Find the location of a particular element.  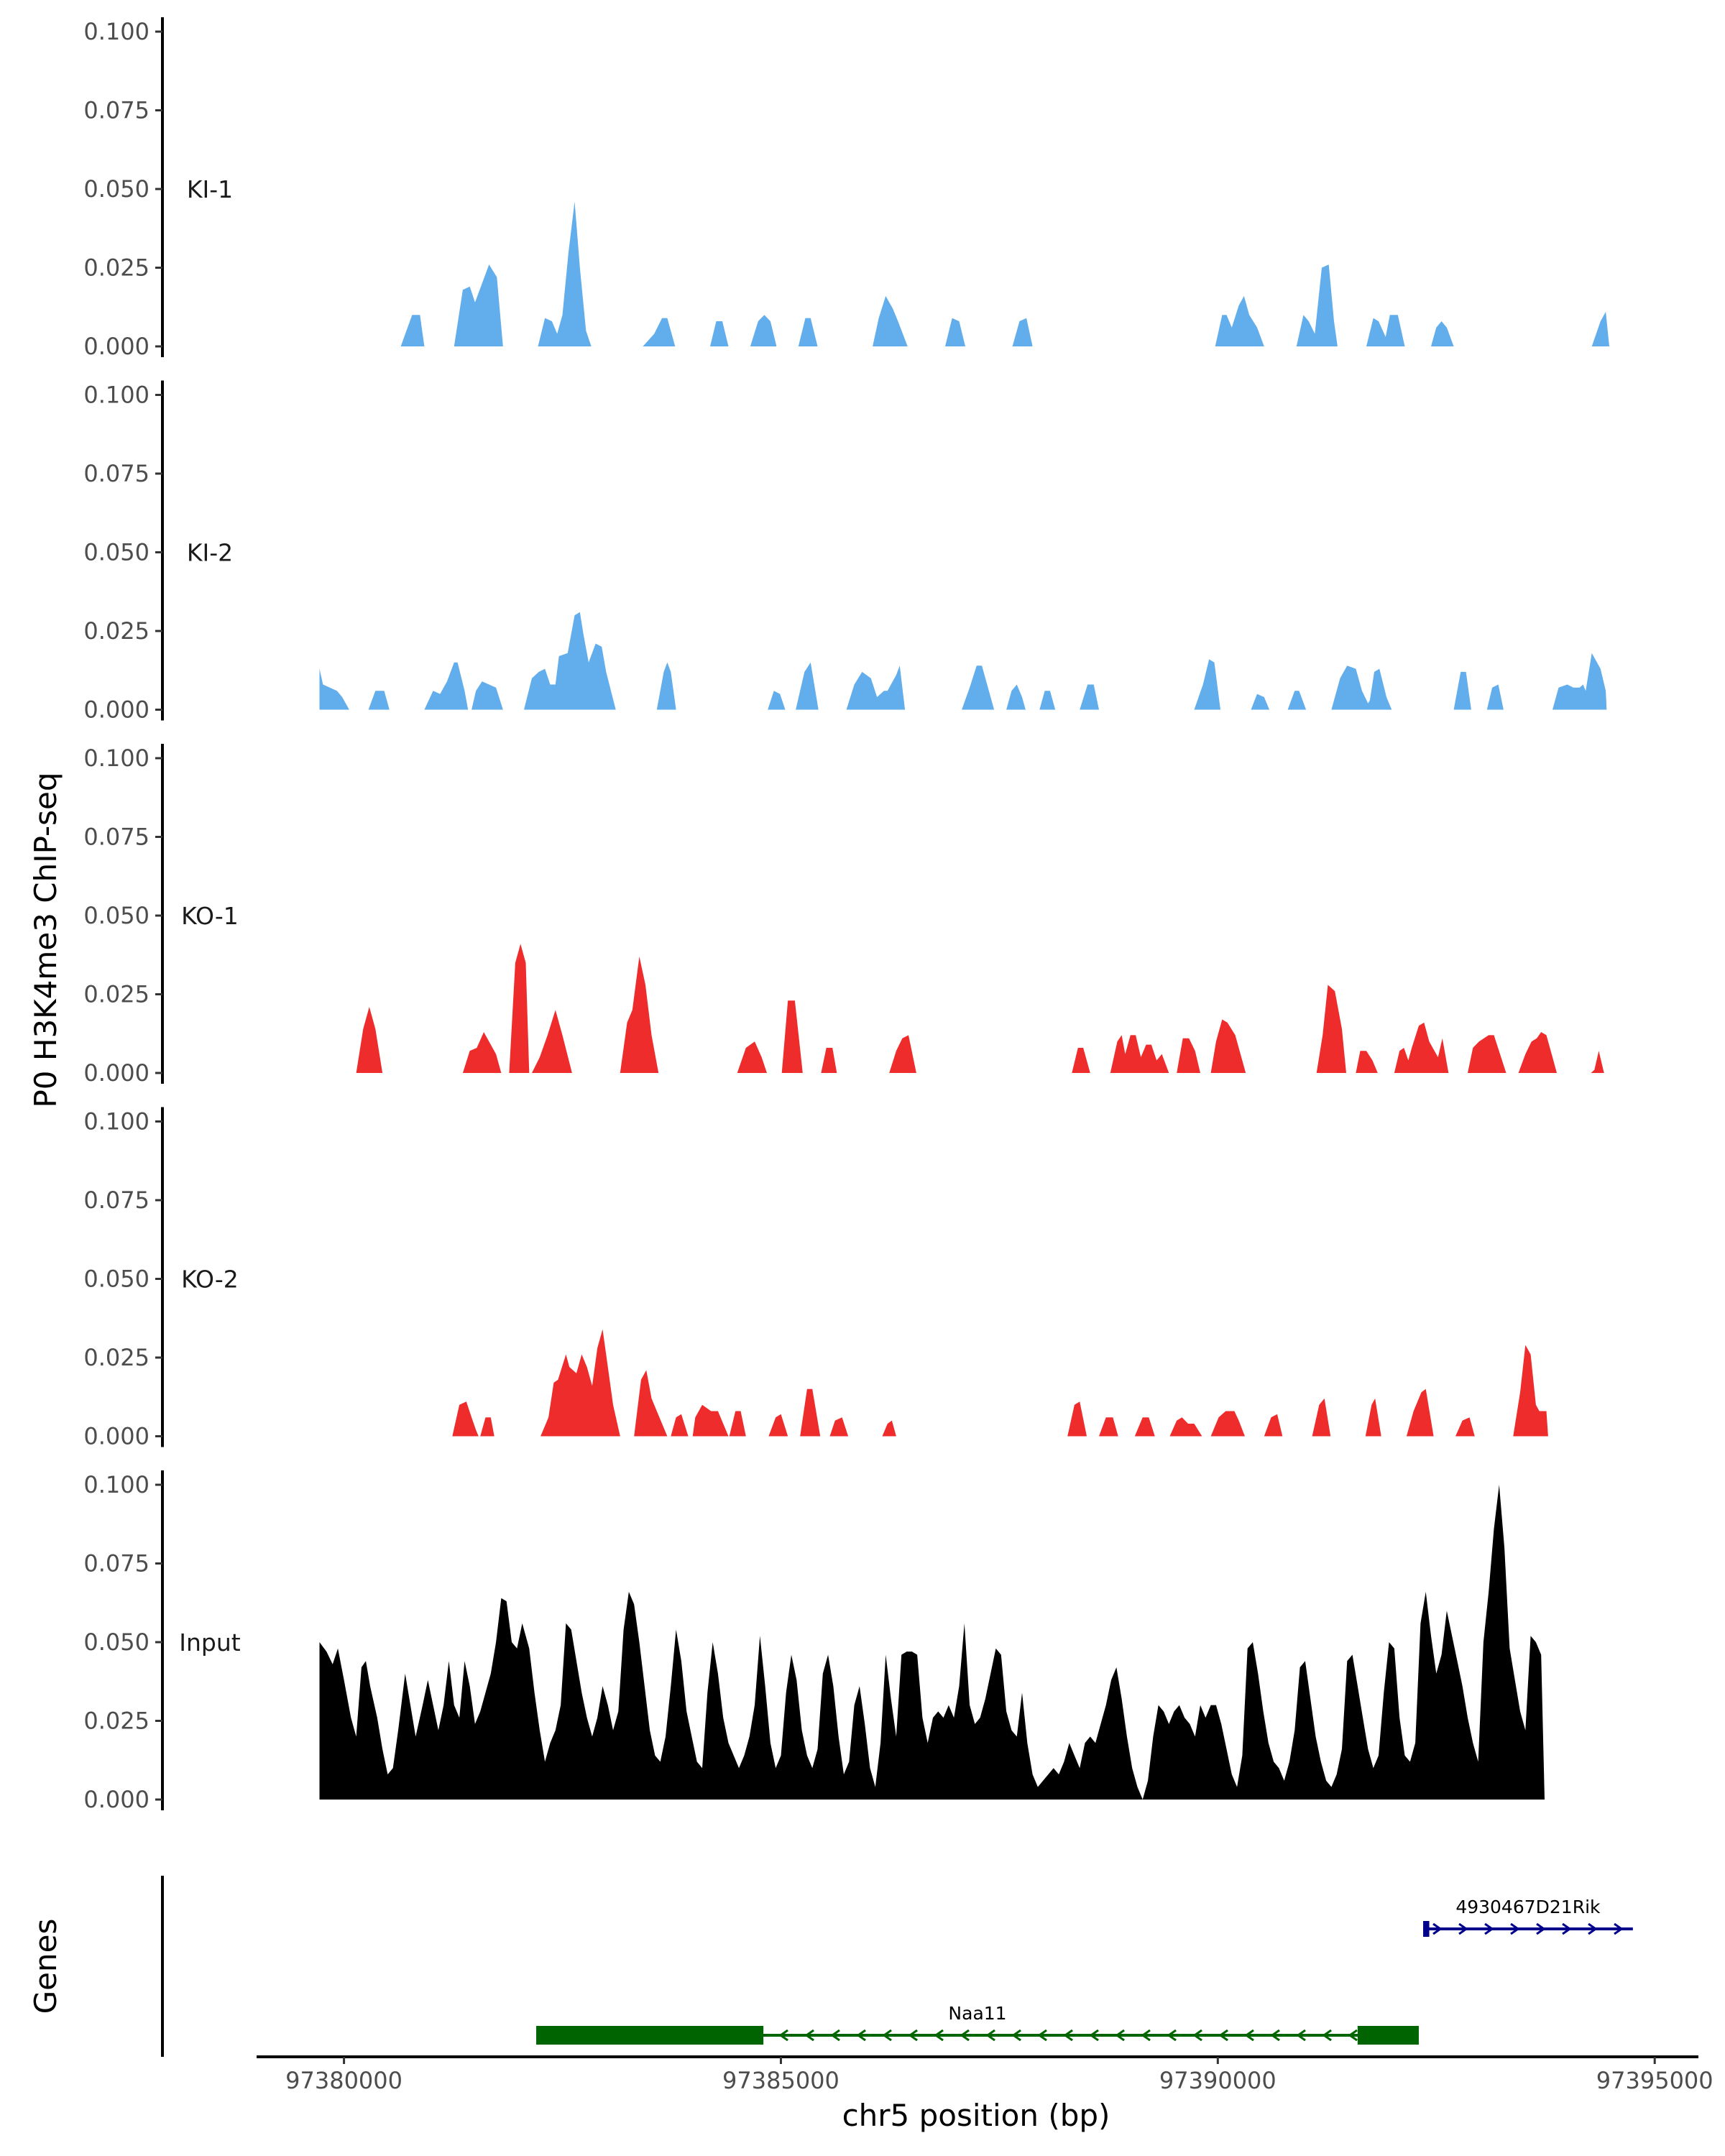

track-label: KO-2 is located at coordinates (210, 1280).